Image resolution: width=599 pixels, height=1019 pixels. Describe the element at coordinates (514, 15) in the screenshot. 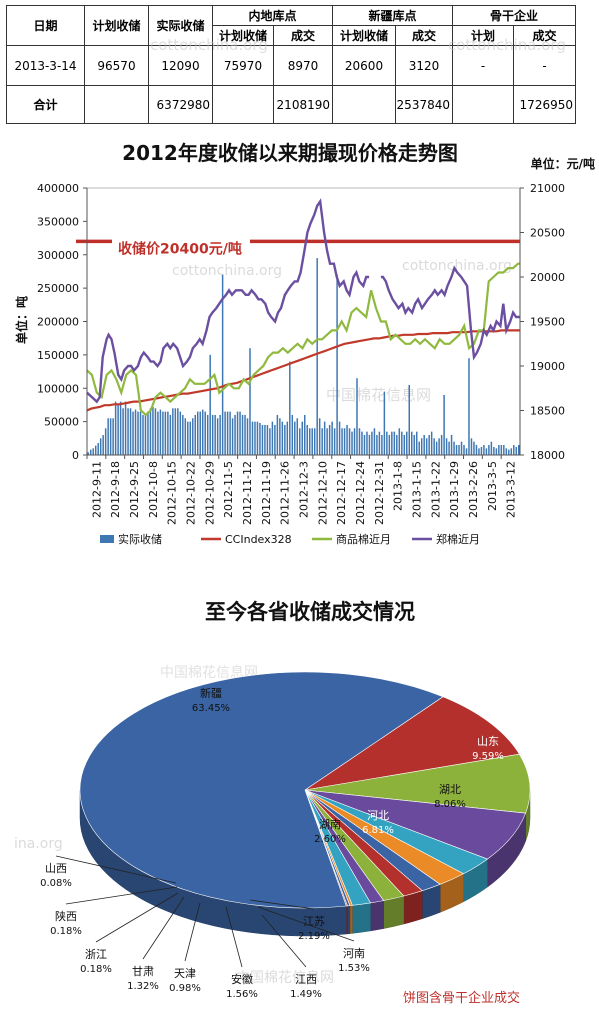

I see `col-header-backbone: 骨干企业` at that location.